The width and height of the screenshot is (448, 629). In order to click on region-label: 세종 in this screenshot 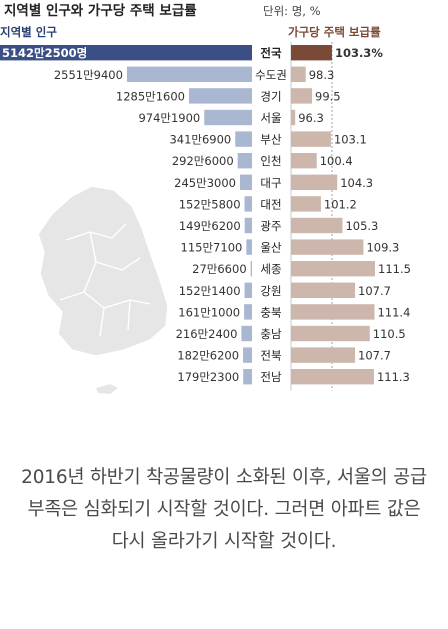, I will do `click(270, 269)`.